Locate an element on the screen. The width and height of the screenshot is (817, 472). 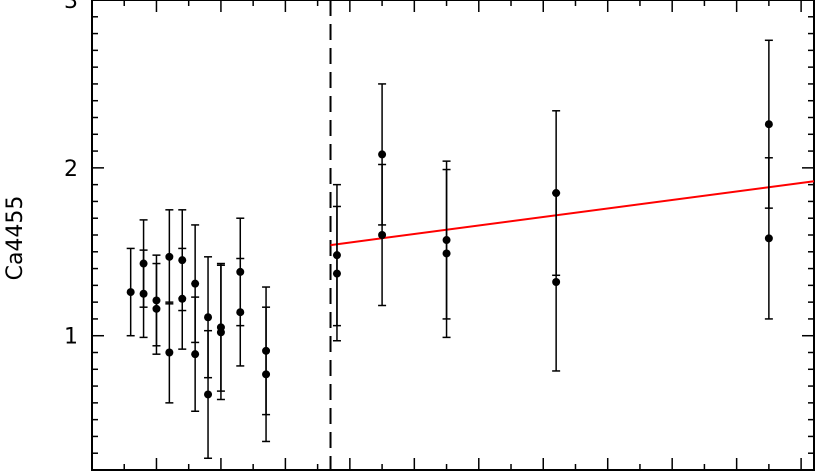
fit-line is located at coordinates (572, 213).